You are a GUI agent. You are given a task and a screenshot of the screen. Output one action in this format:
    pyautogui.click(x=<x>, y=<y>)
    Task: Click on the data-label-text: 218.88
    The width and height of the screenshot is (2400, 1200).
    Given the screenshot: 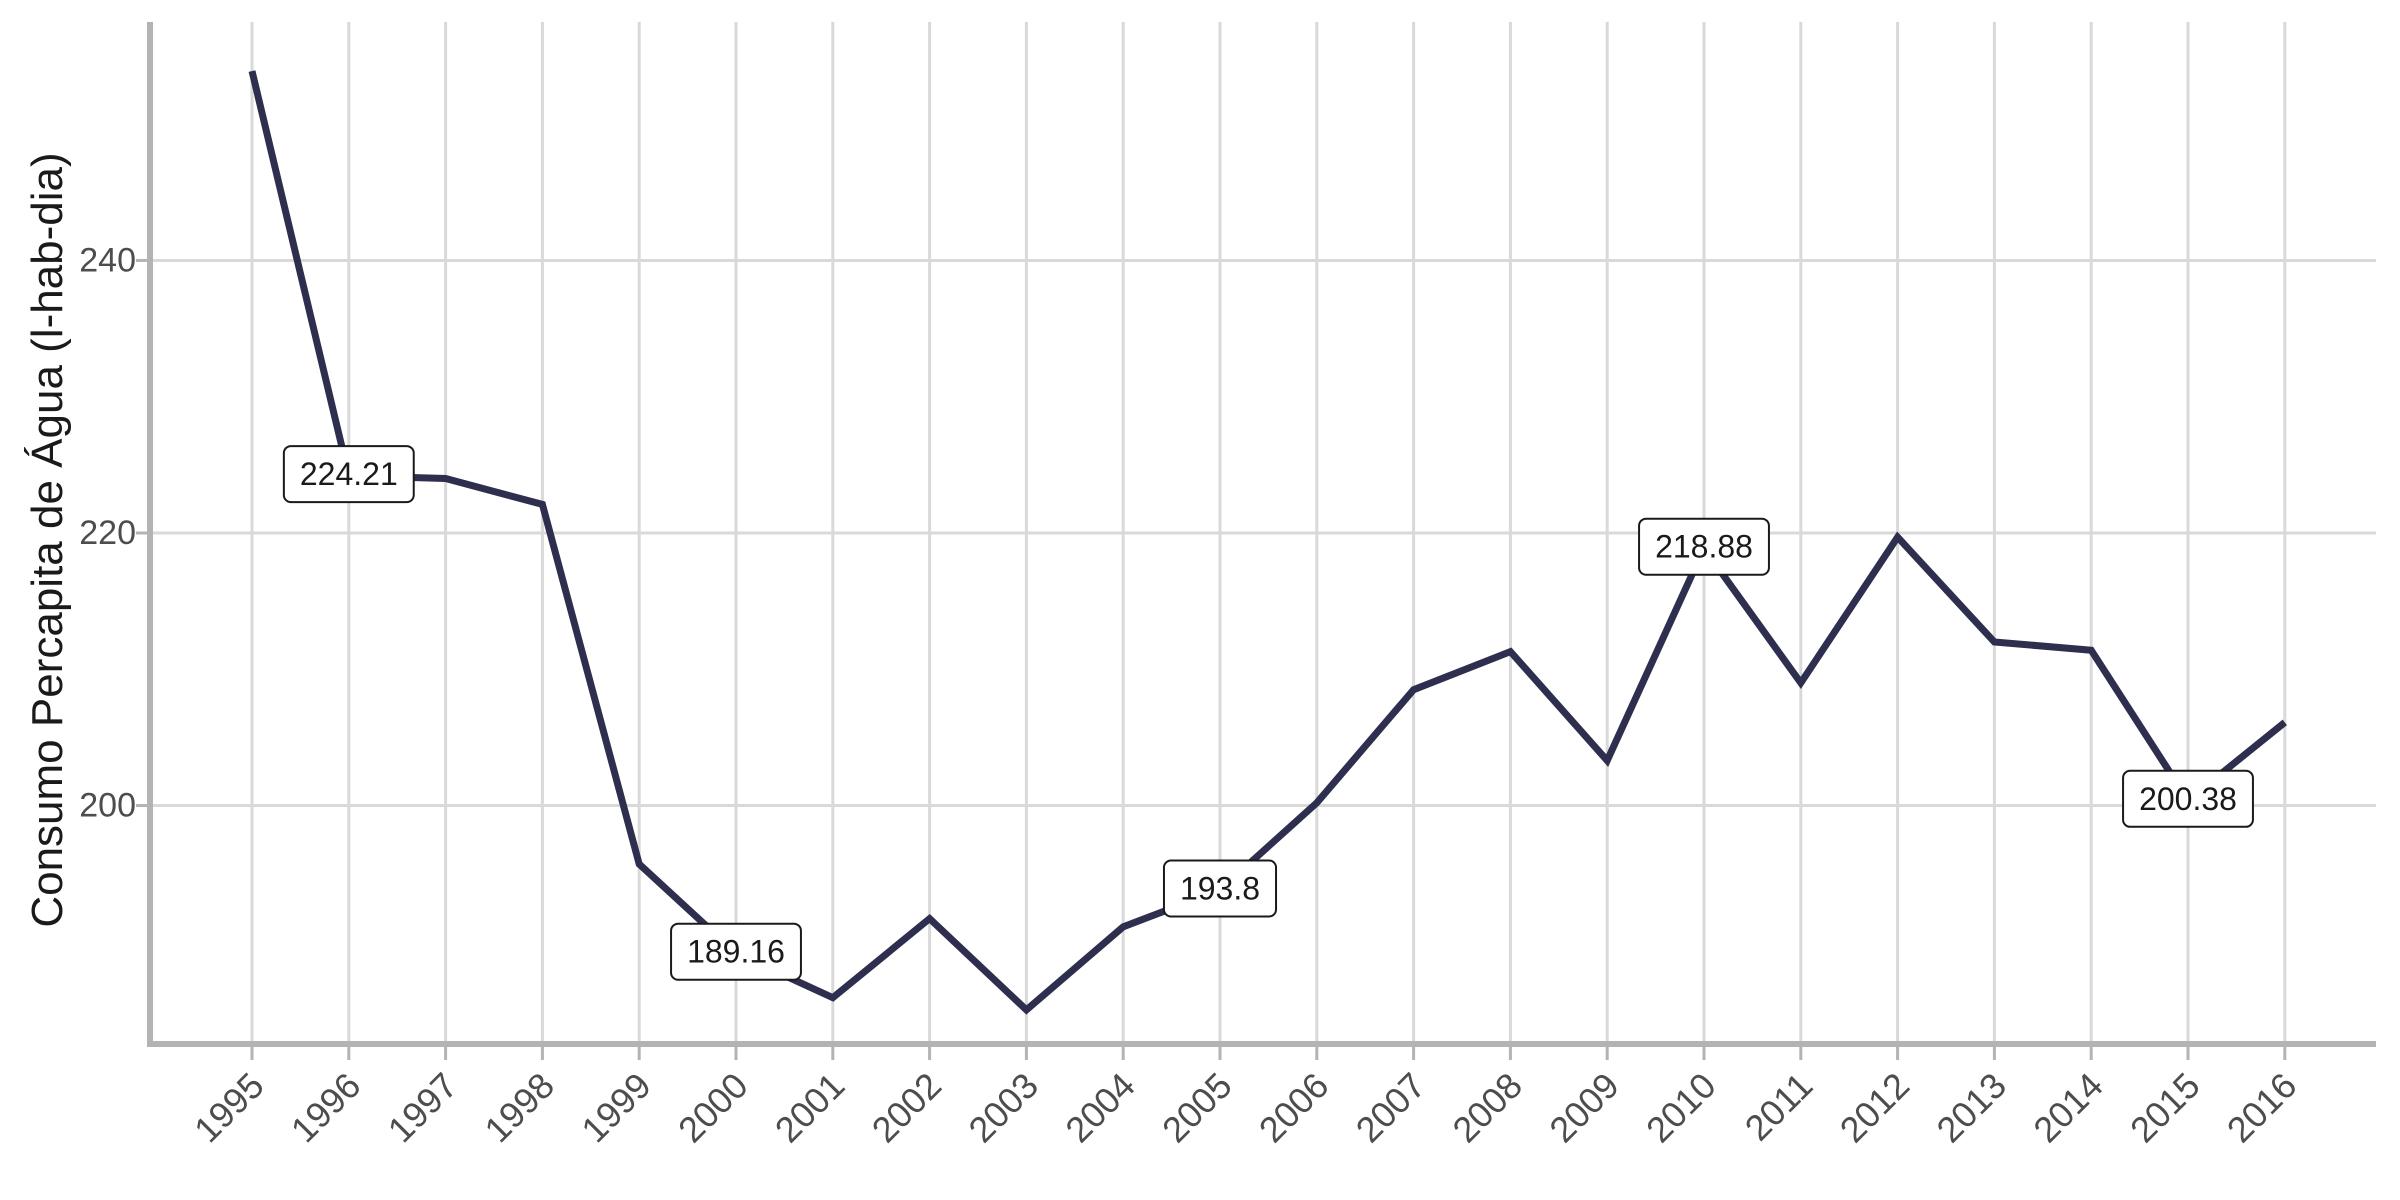 What is the action you would take?
    pyautogui.click(x=1704, y=547)
    